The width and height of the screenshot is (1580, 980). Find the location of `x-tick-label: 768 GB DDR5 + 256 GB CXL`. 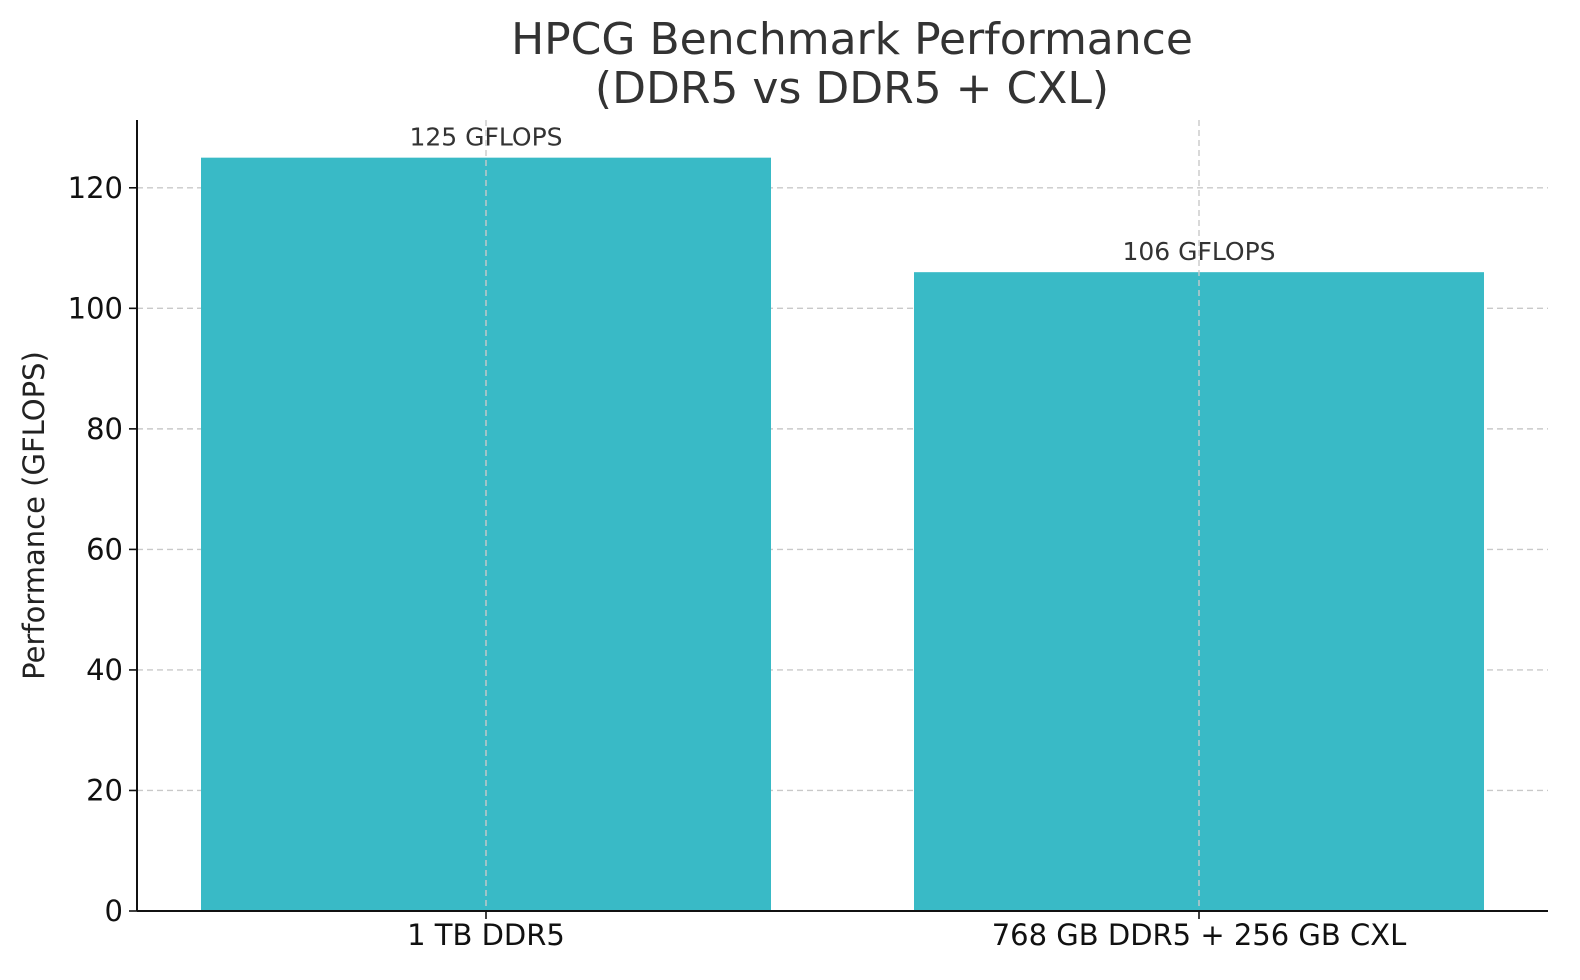

x-tick-label: 768 GB DDR5 + 256 GB CXL is located at coordinates (1199, 935).